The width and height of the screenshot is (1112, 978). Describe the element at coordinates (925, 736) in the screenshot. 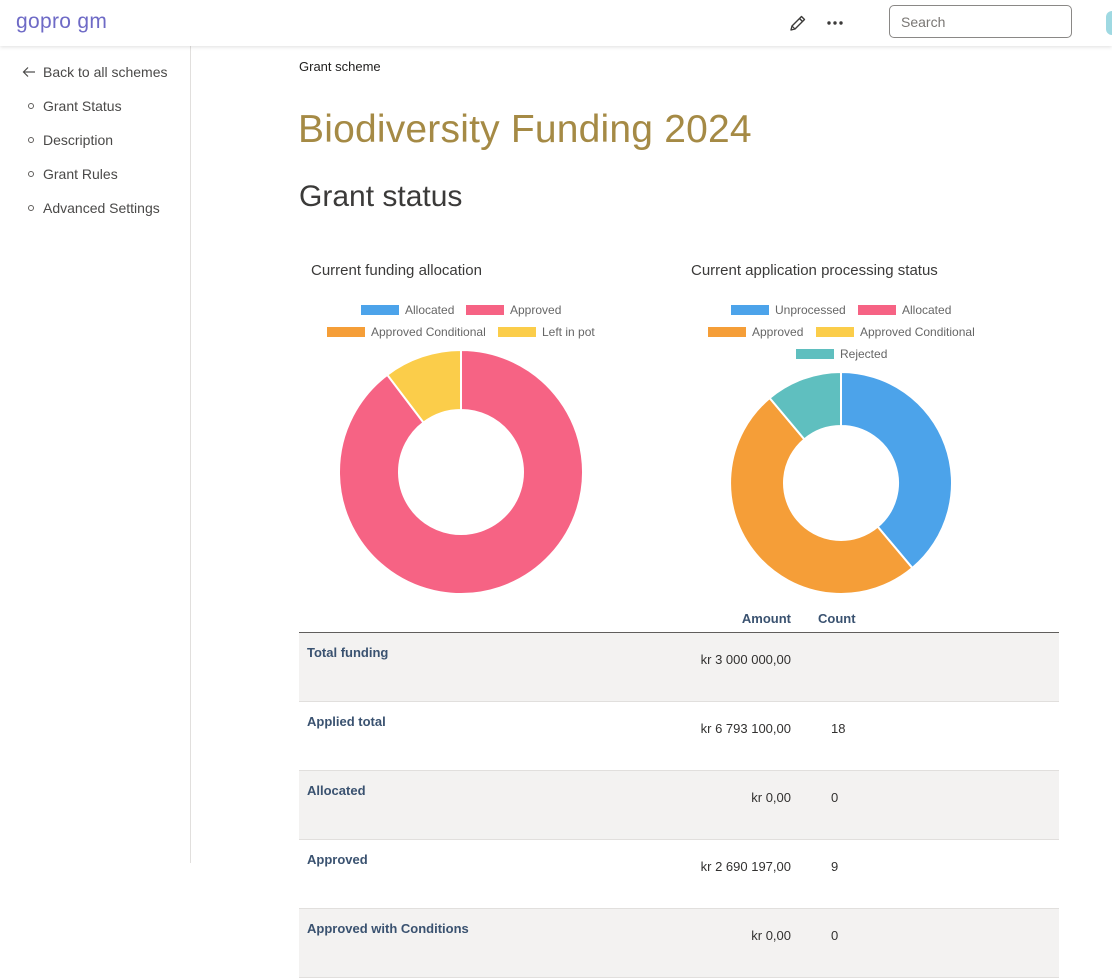

I see `row-count: 18` at that location.